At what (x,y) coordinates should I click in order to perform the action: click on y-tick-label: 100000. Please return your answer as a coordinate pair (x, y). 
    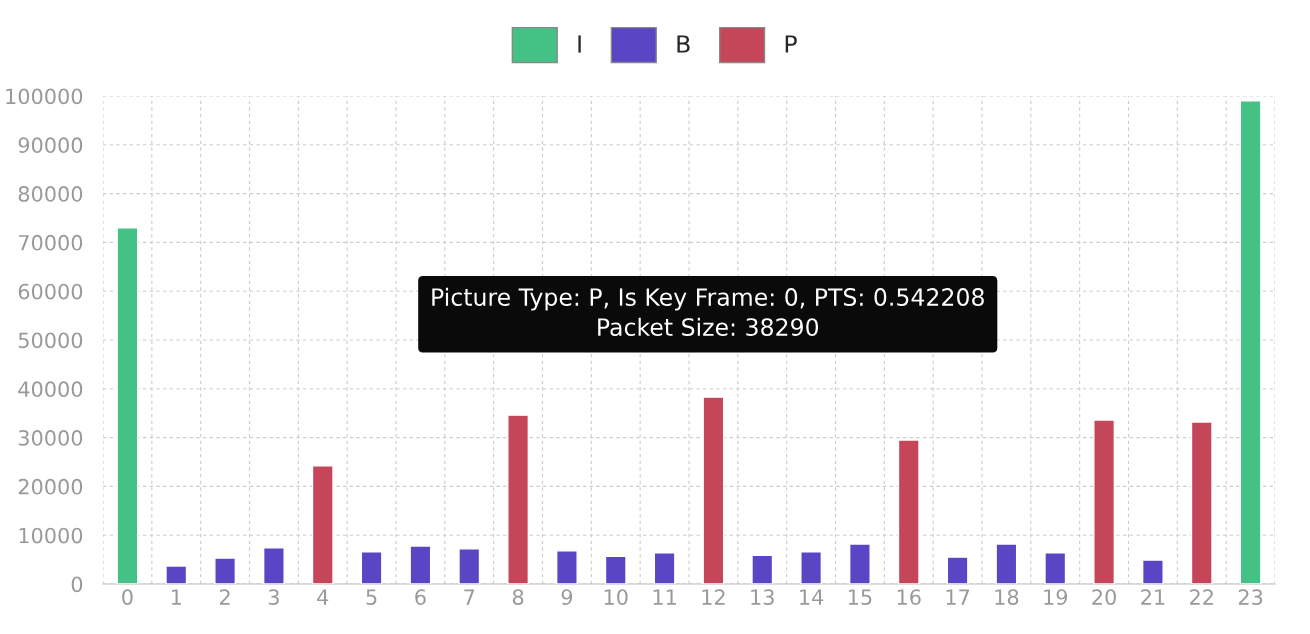
    Looking at the image, I should click on (44, 96).